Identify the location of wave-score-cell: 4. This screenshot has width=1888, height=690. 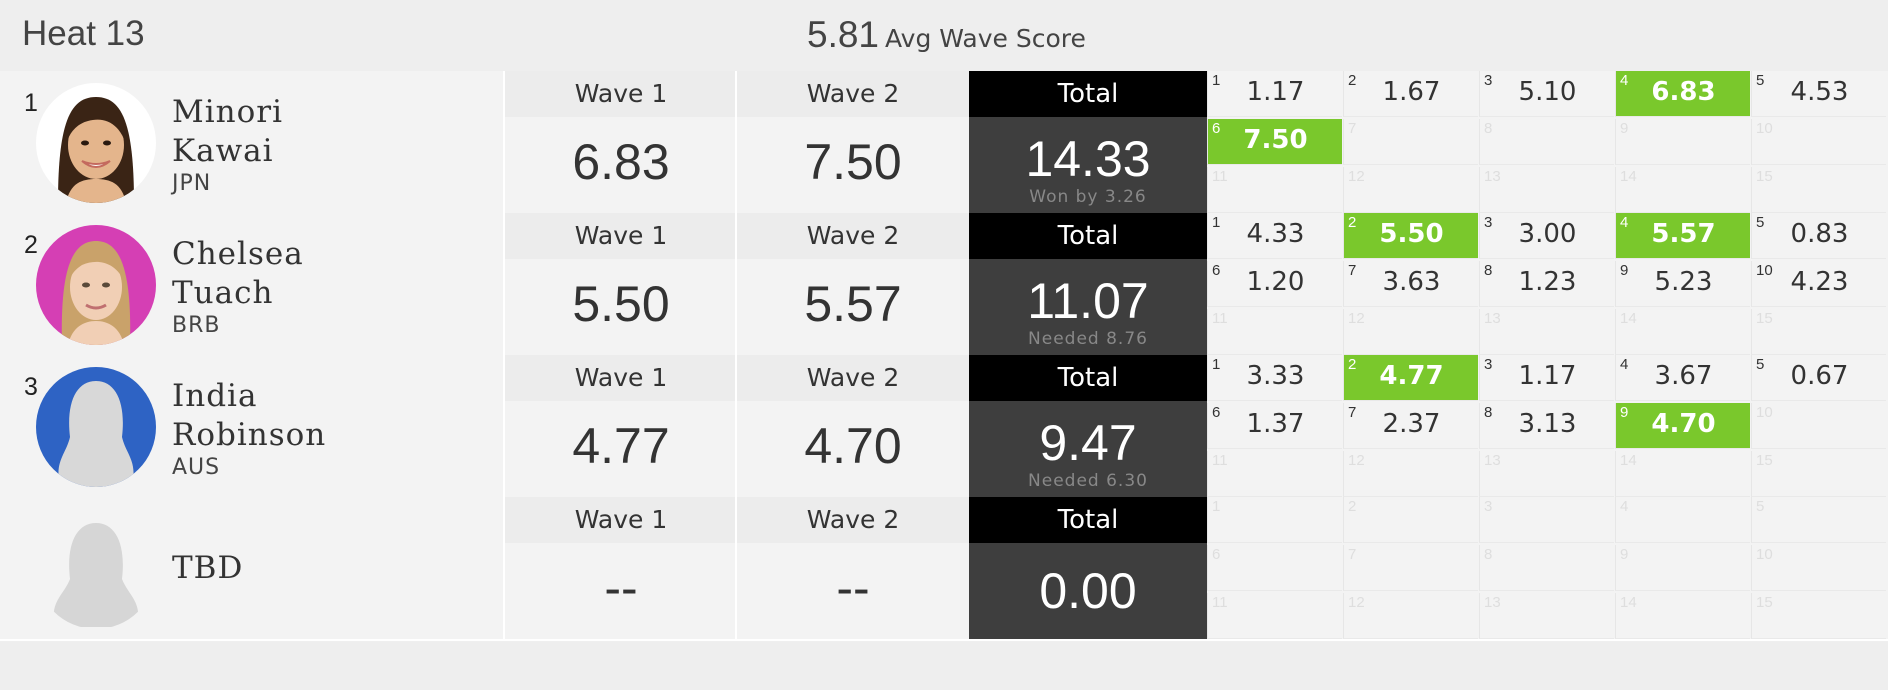
(1682, 520).